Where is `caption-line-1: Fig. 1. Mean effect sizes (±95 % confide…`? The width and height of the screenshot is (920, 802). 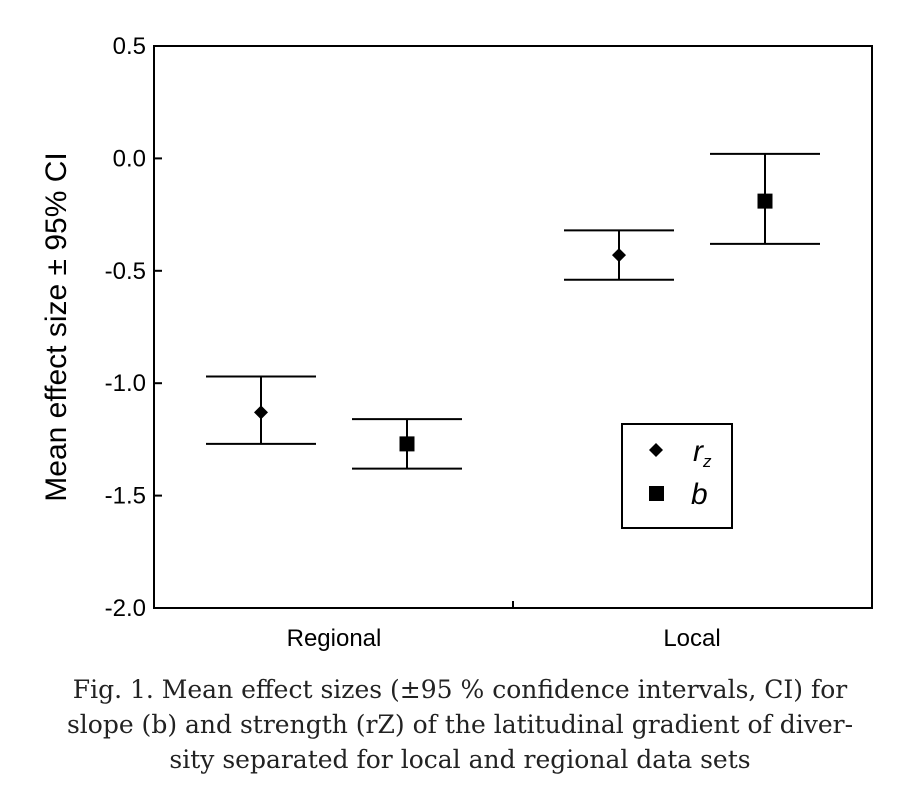
caption-line-1: Fig. 1. Mean effect sizes (±95 % confide… is located at coordinates (460, 689).